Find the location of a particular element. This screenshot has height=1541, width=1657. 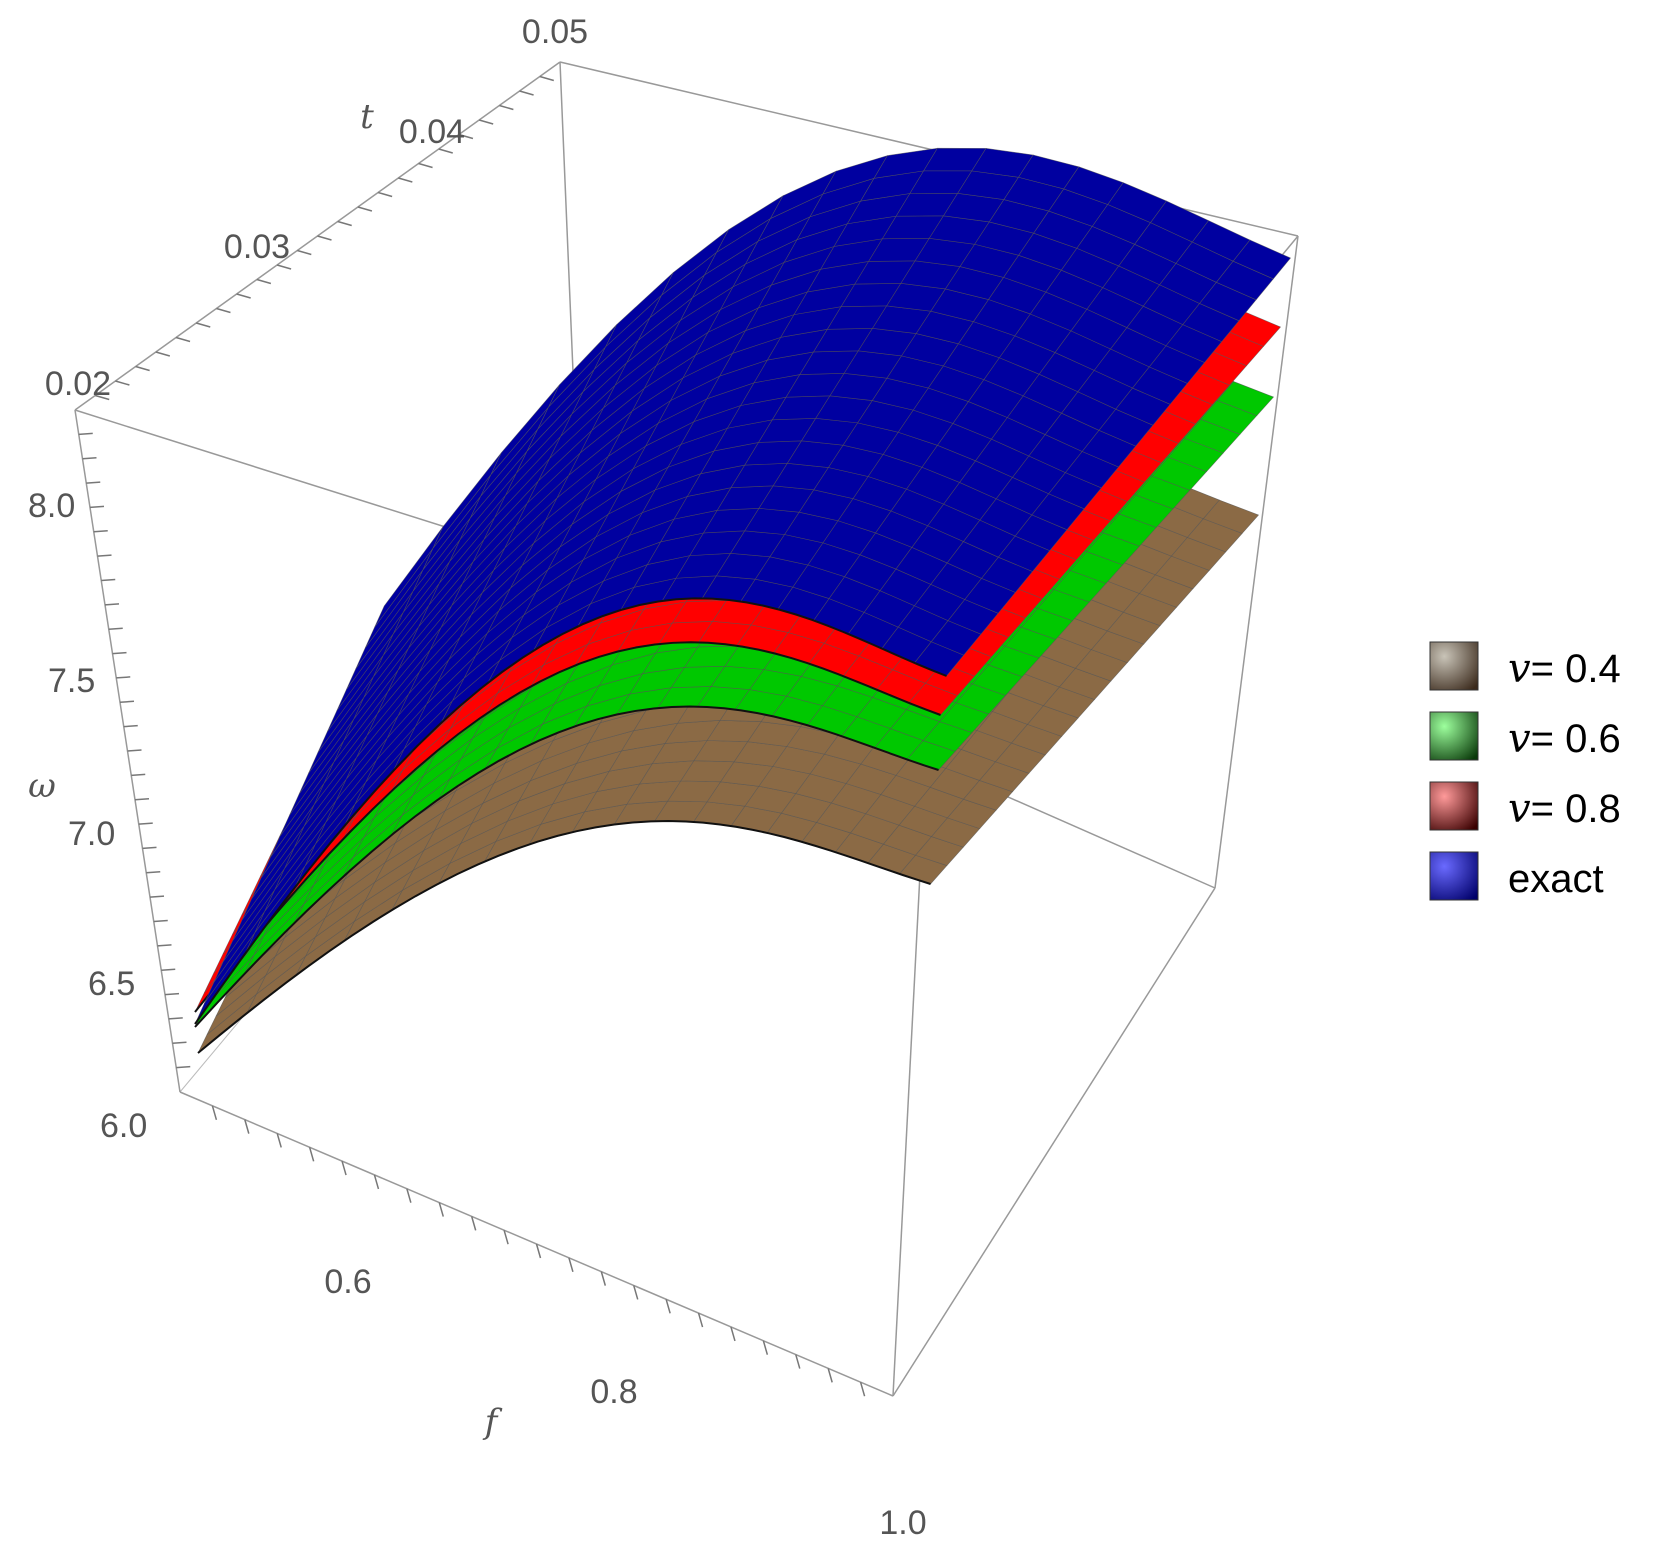

f-tick-label: 0.6 is located at coordinates (347, 1282).